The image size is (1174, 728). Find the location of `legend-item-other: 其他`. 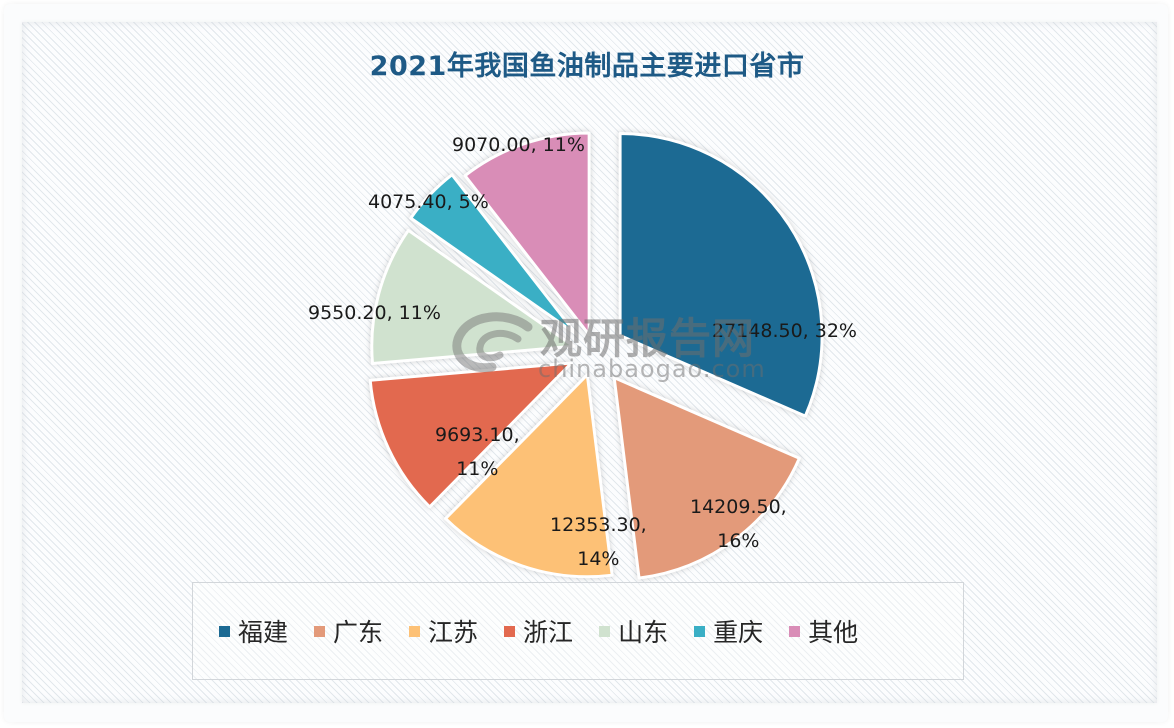

legend-item-other: 其他 is located at coordinates (823, 631).